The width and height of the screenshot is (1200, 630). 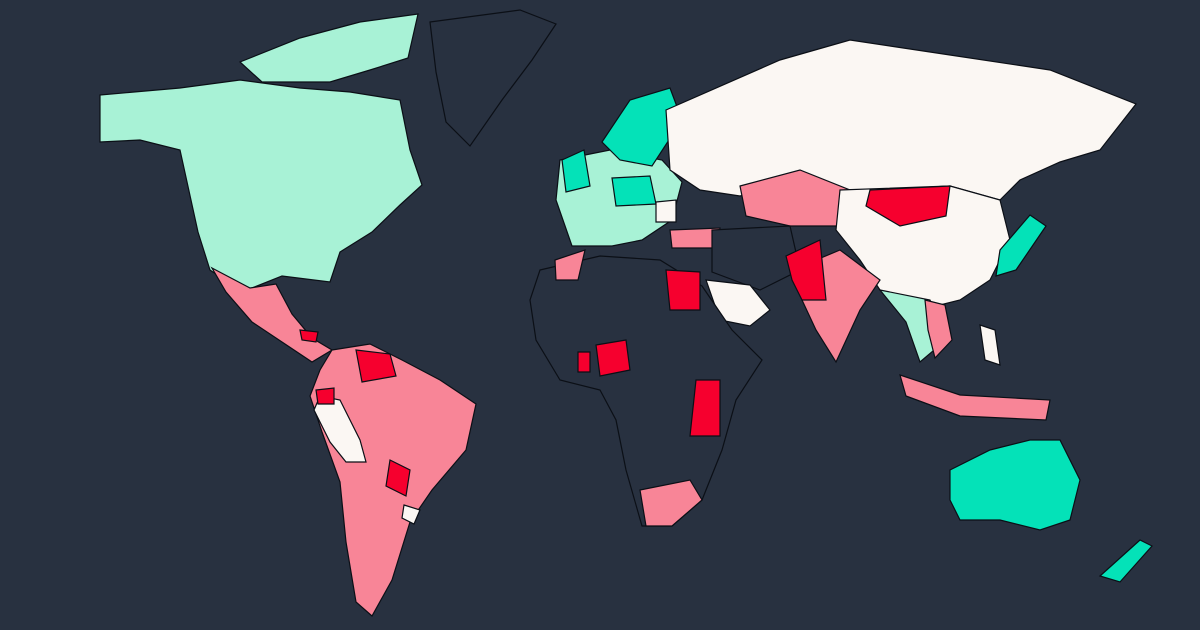 I want to click on mongolia, so click(x=908, y=206).